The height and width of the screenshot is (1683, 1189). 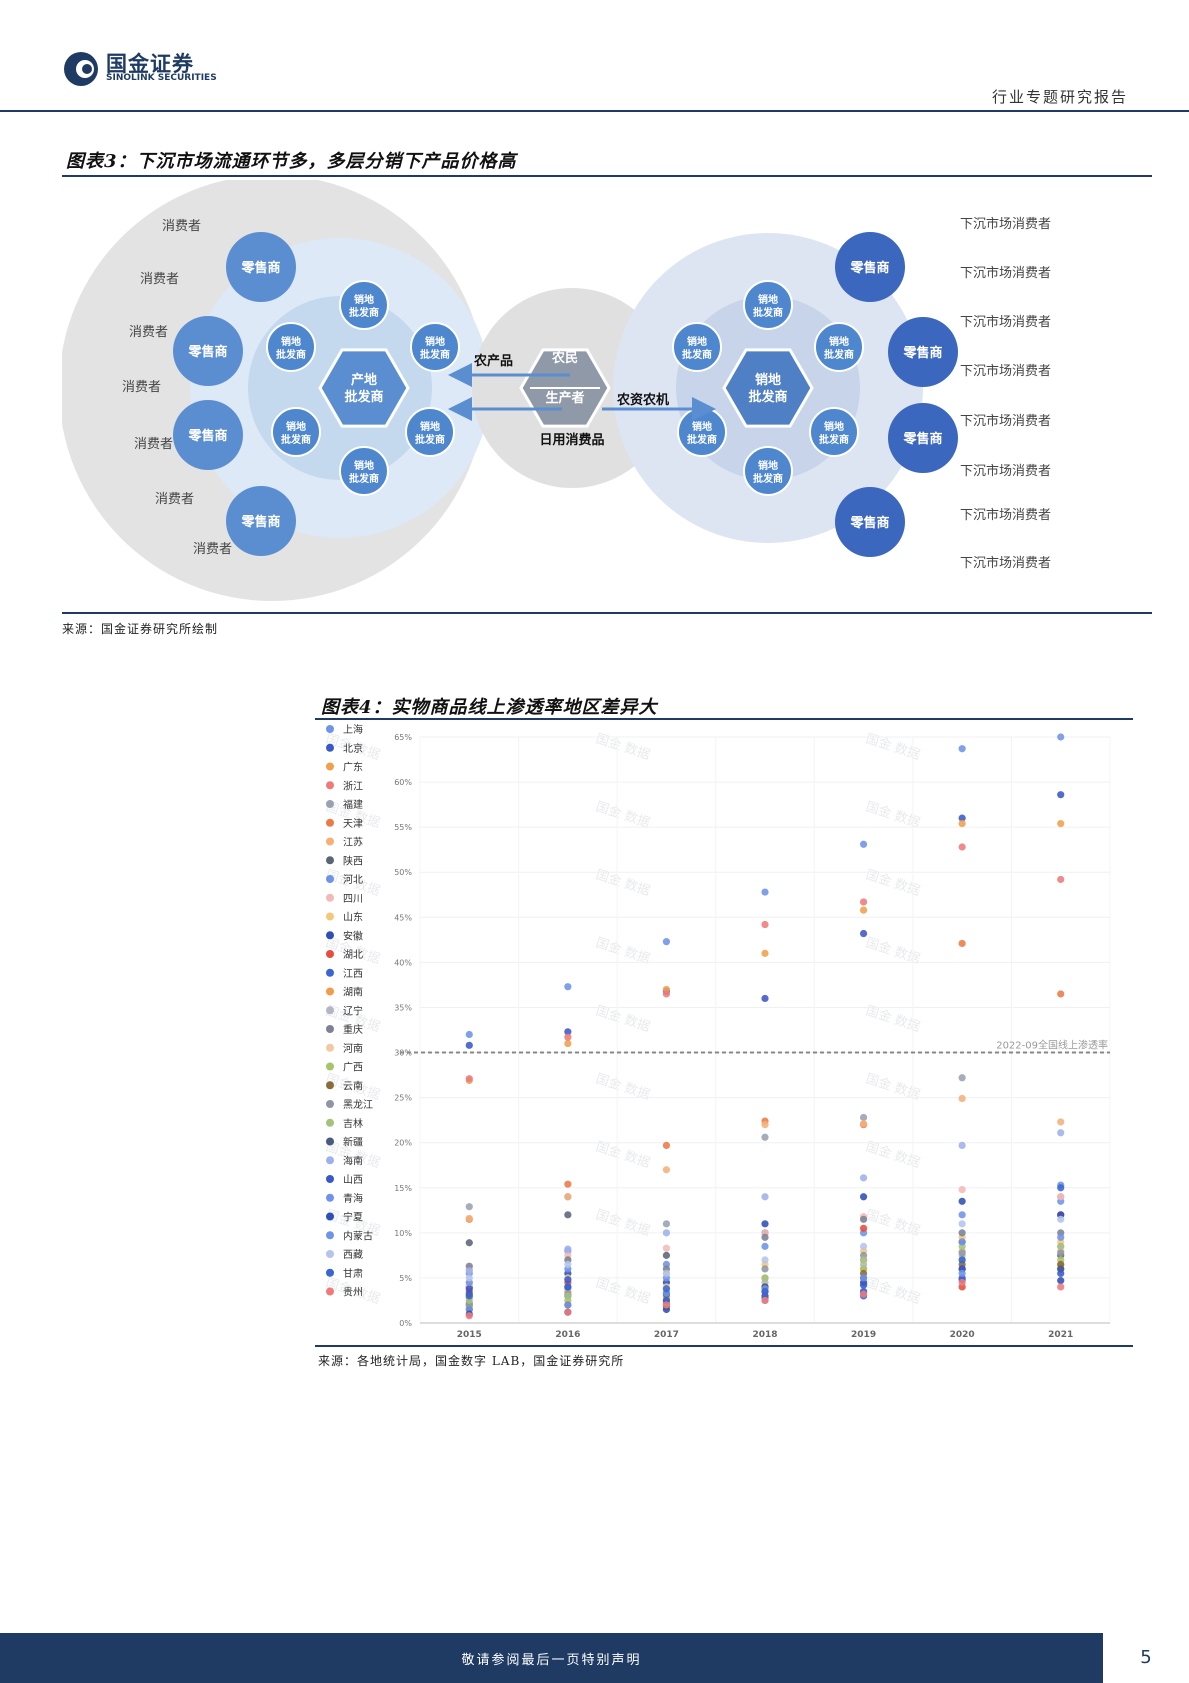 What do you see at coordinates (140, 629) in the screenshot?
I see `figure3-source: 来源：国金证券研究所绘制` at bounding box center [140, 629].